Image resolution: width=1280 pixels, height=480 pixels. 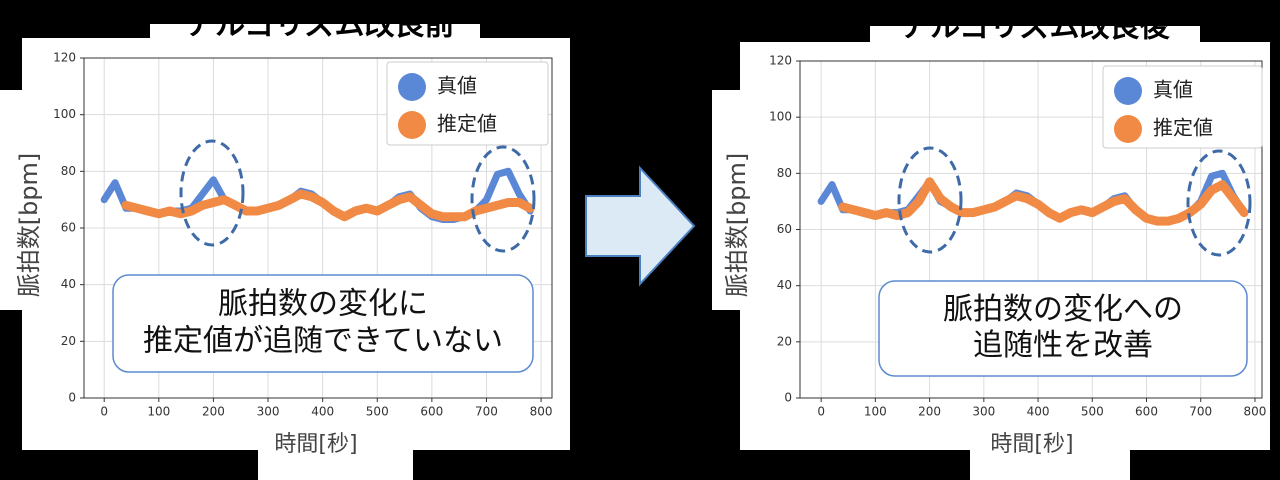 What do you see at coordinates (323, 304) in the screenshot?
I see `annotation-text: 脈拍数の変化に` at bounding box center [323, 304].